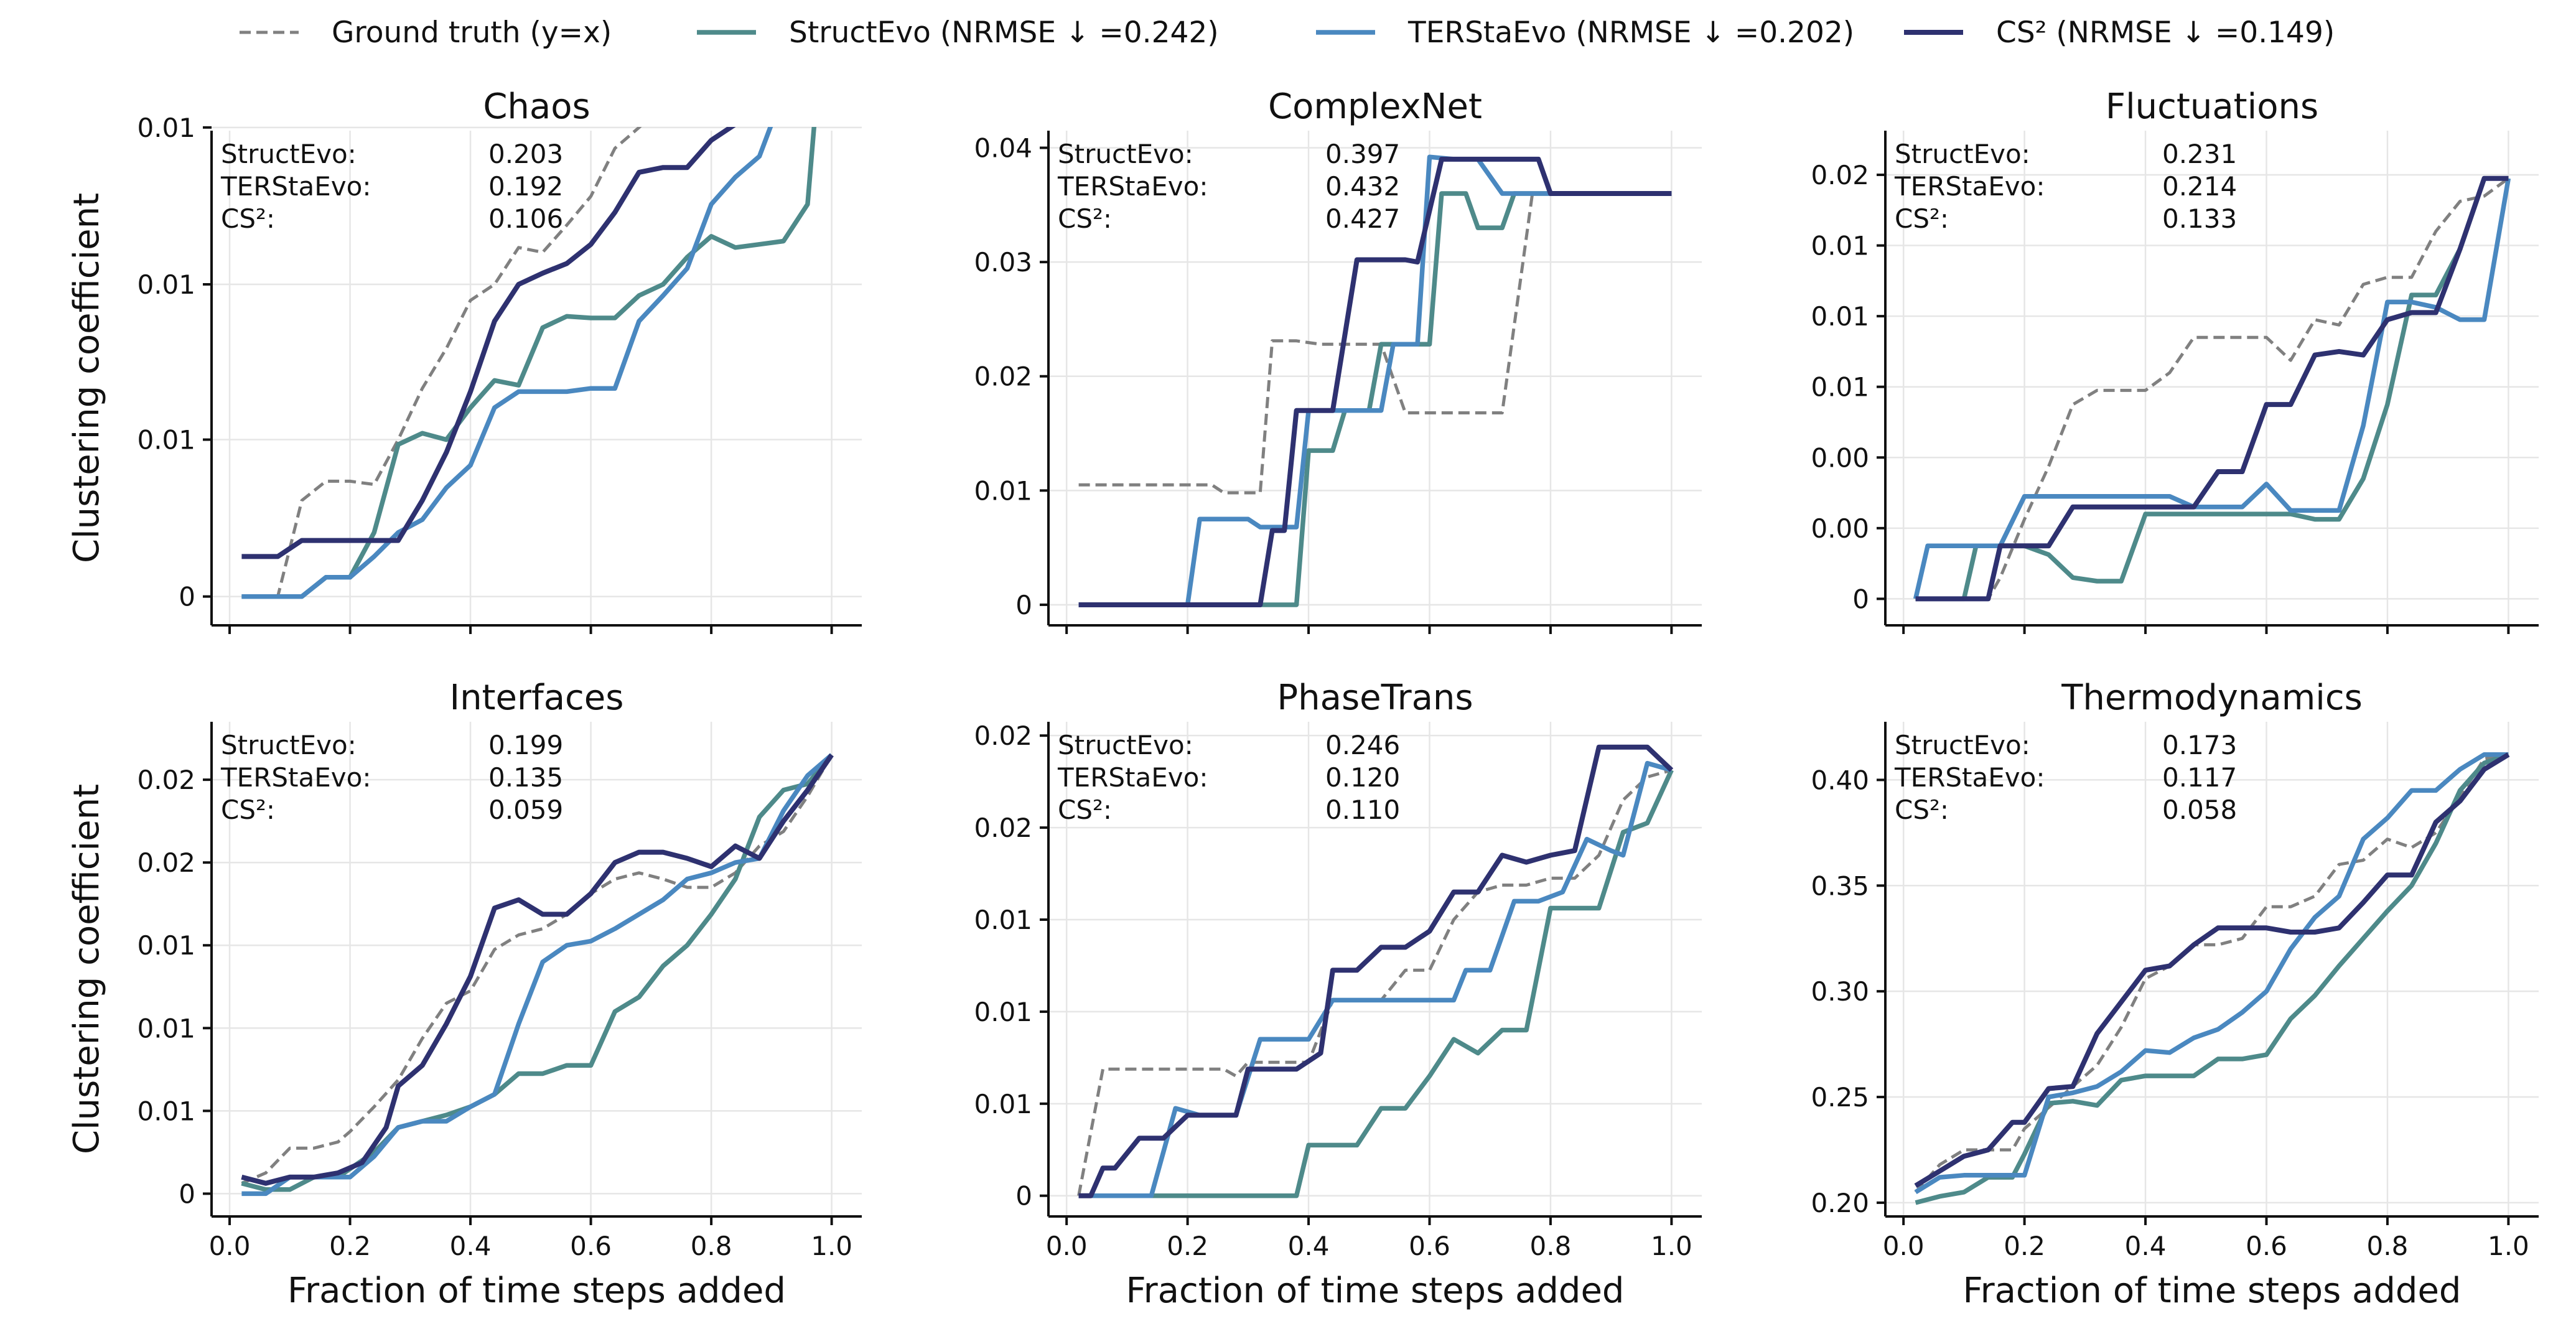 Image resolution: width=2576 pixels, height=1344 pixels. I want to click on annotation-score: 0.059, so click(525, 810).